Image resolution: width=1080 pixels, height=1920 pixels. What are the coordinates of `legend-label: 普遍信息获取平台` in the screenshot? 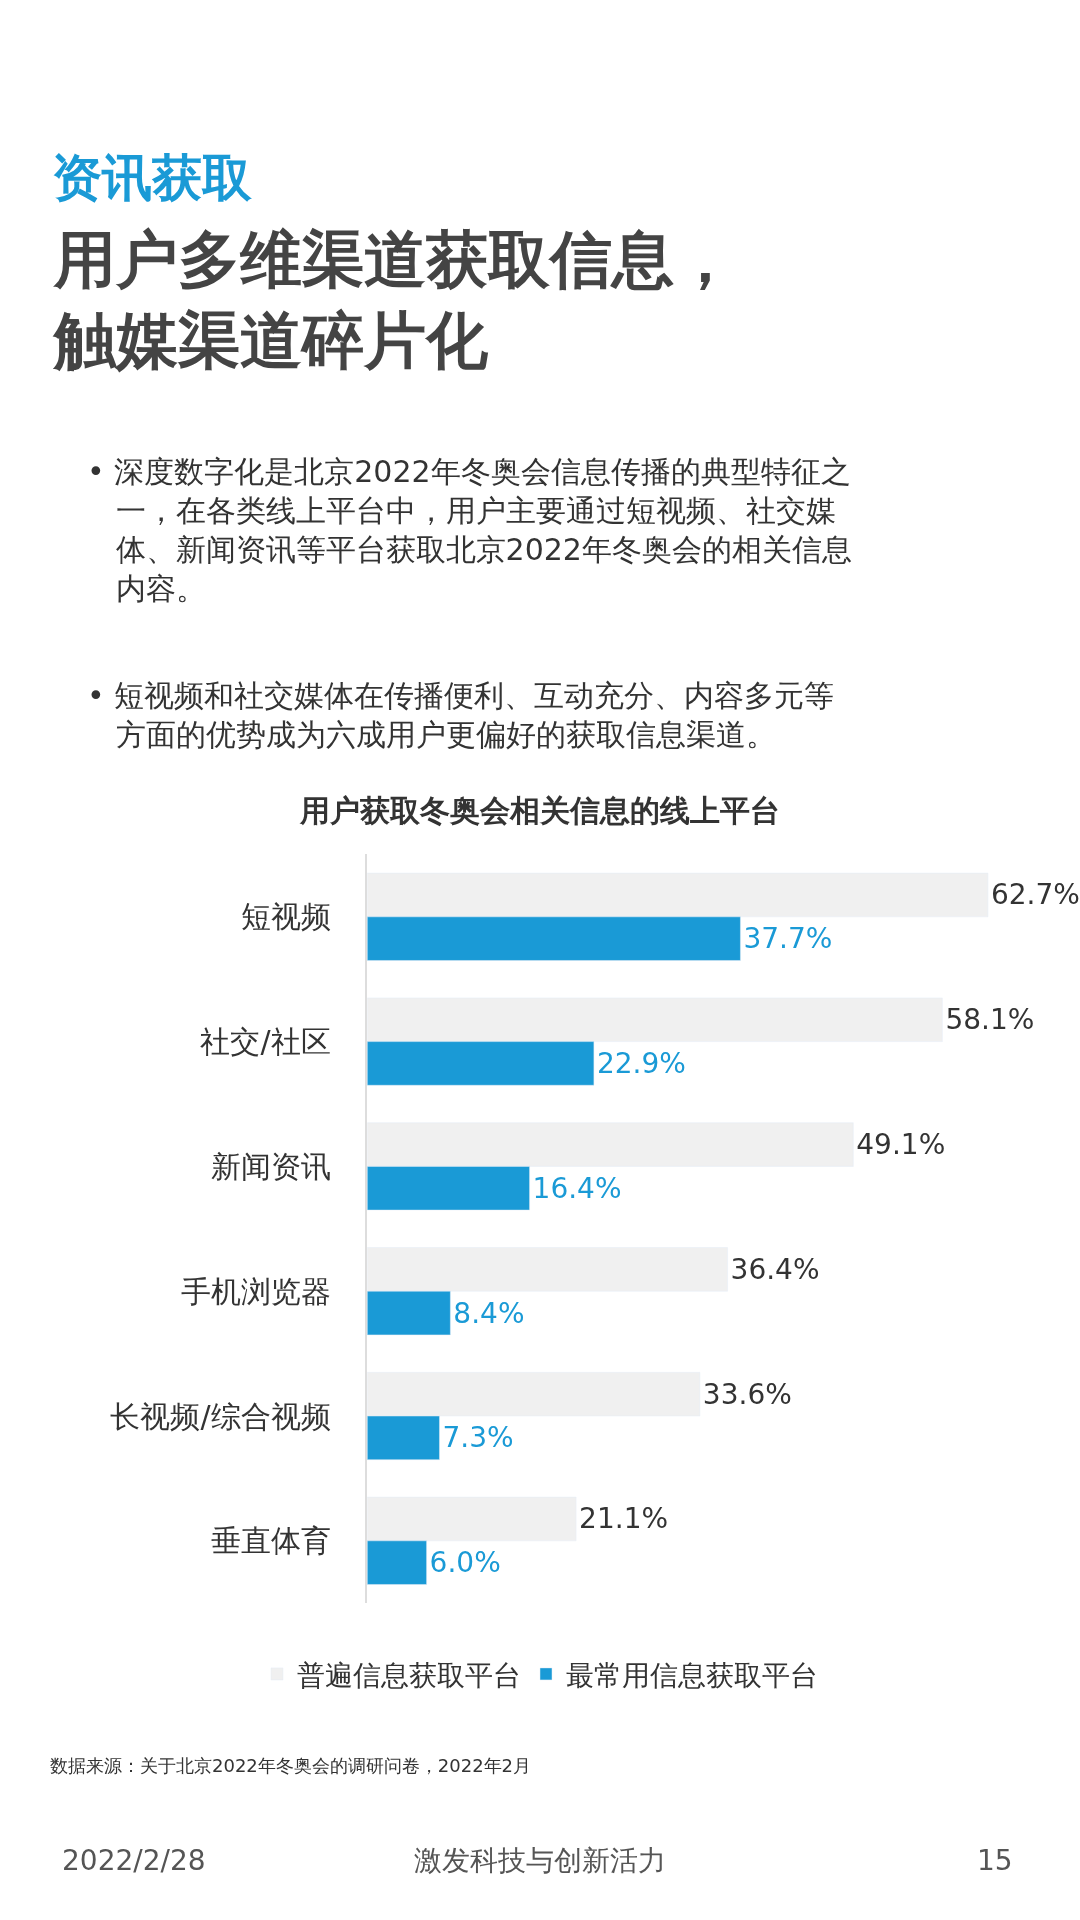 It's located at (409, 1675).